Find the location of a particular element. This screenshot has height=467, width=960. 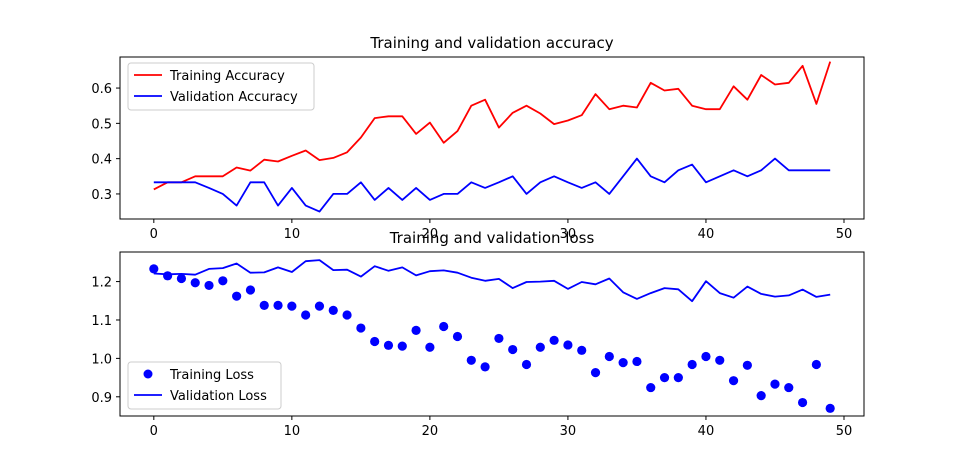

accuracy-y-tick-label: 0.3 is located at coordinates (101, 195).